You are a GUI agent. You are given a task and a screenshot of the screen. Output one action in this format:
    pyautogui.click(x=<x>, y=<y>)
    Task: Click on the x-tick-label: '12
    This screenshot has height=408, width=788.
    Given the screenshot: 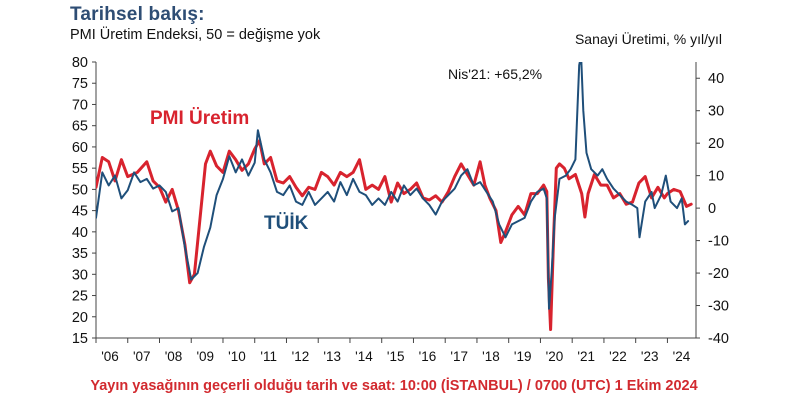 What is the action you would take?
    pyautogui.click(x=301, y=356)
    